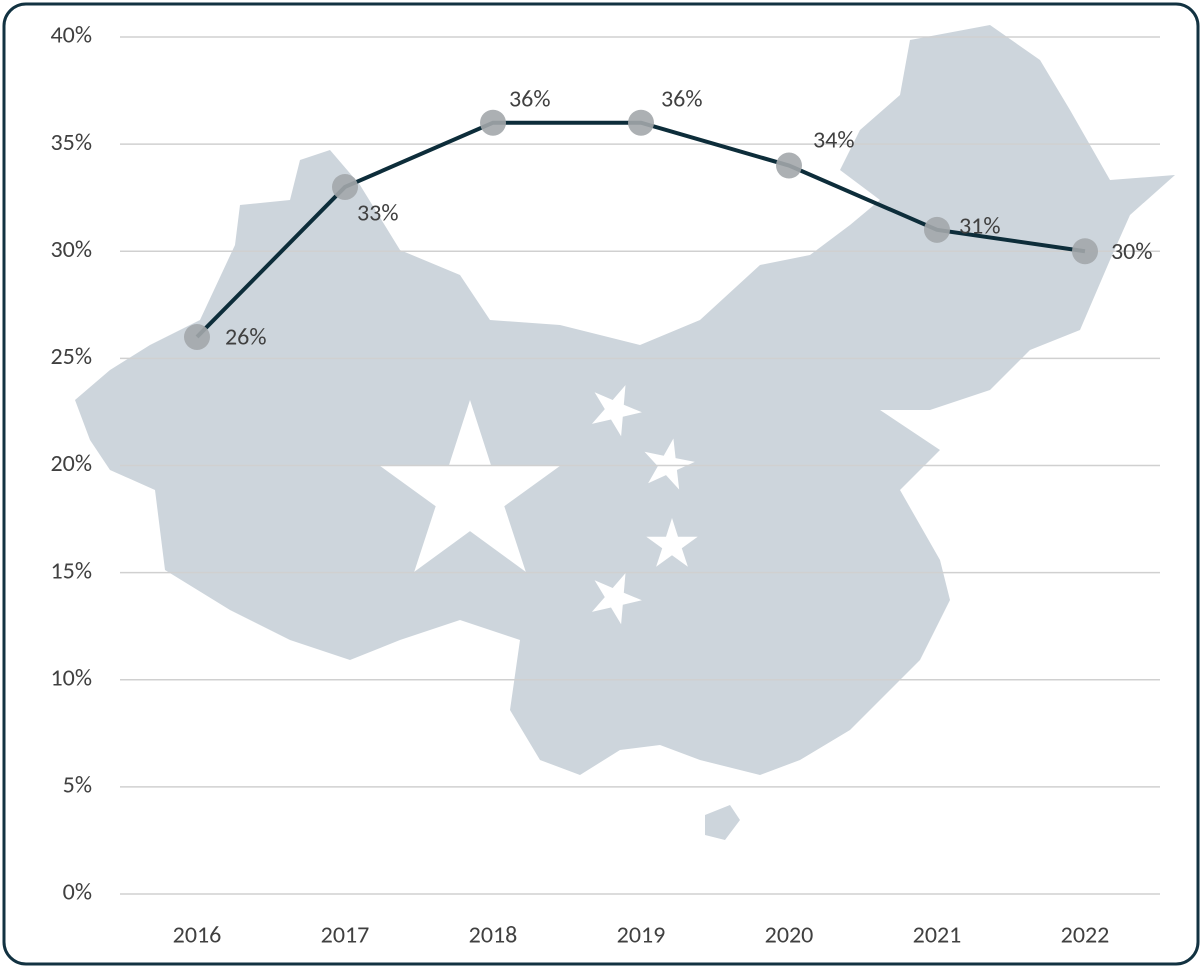  I want to click on y-tick-label: 25%, so click(71, 356).